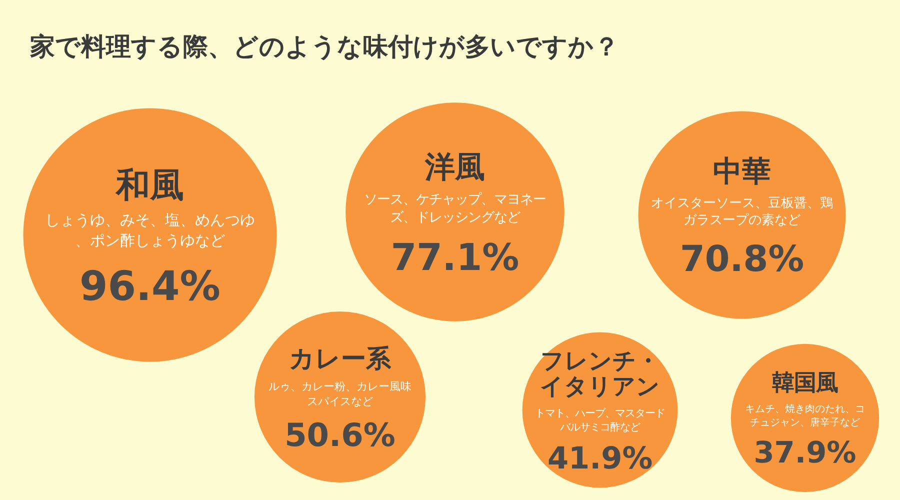 Image resolution: width=900 pixels, height=500 pixels. What do you see at coordinates (805, 416) in the screenshot?
I see `text: キムチ、焼き肉のたれ、コチュジャン、唐辛子など` at bounding box center [805, 416].